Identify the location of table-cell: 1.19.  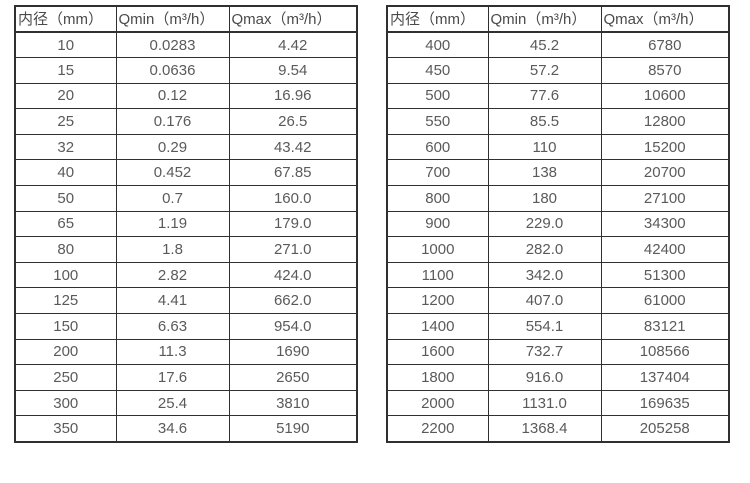
(172, 224).